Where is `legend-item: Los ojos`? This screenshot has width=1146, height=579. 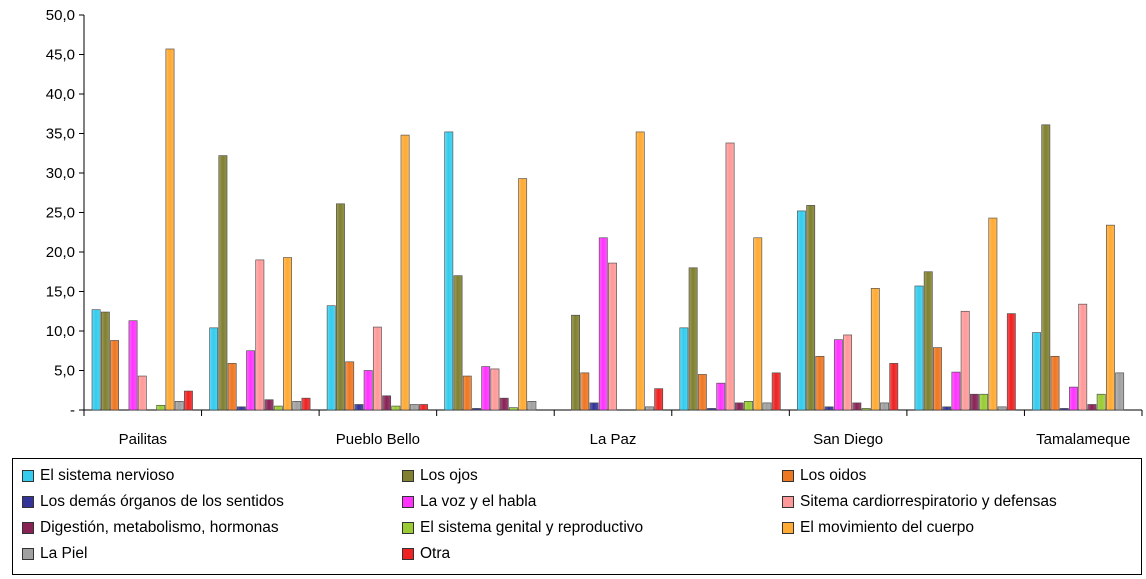
legend-item: Los ojos is located at coordinates (592, 476).